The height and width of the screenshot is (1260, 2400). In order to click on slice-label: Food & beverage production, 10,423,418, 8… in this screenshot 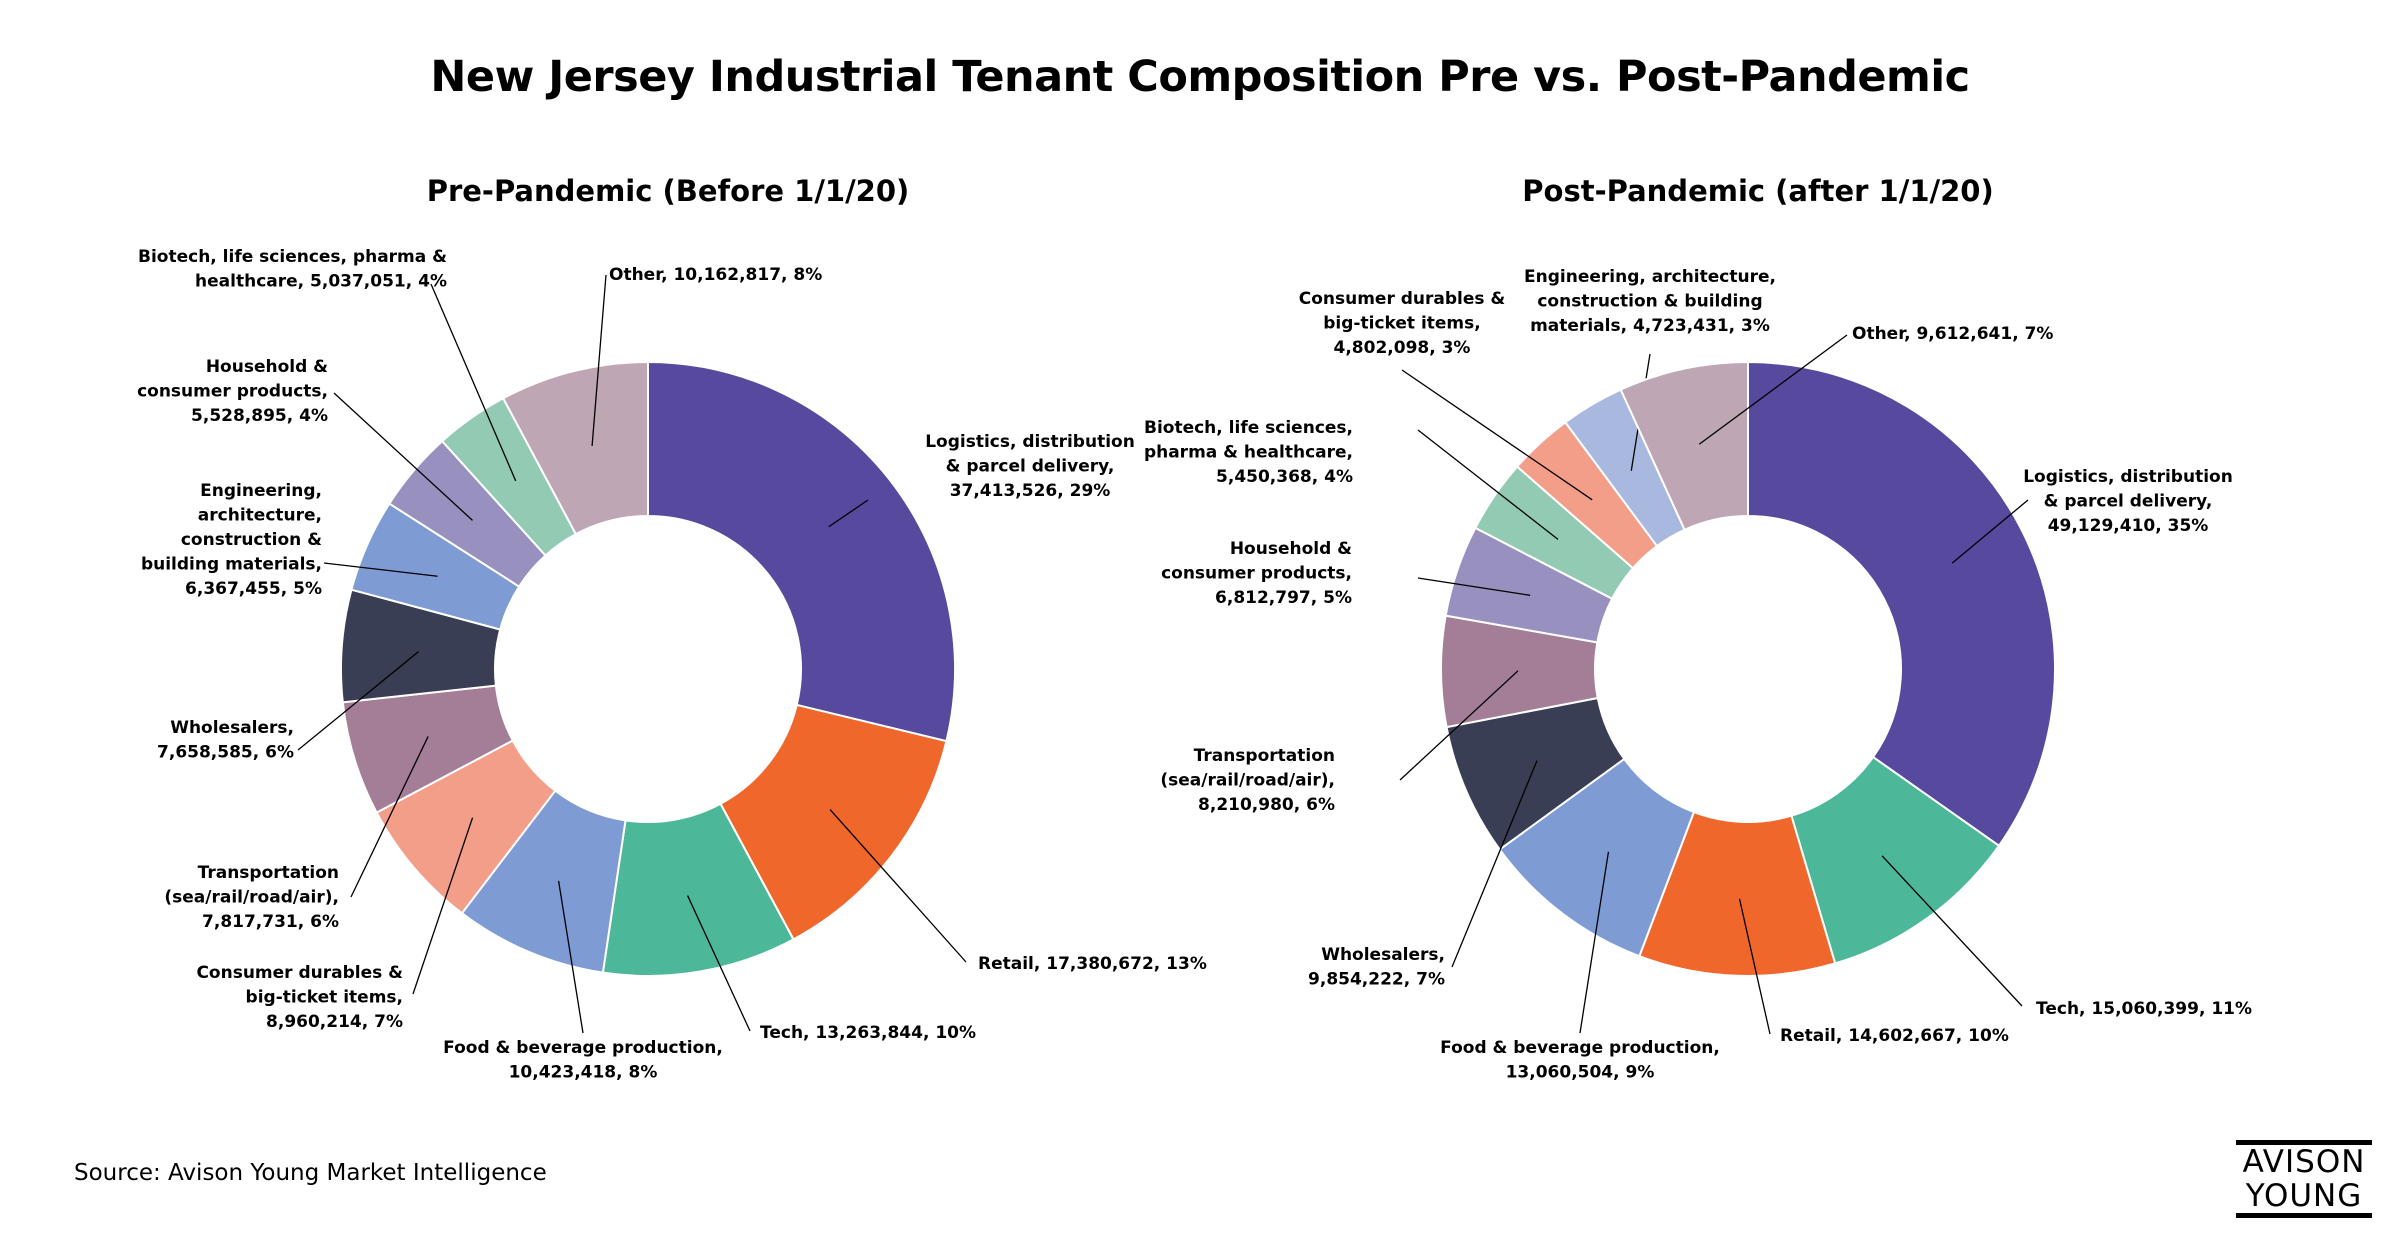, I will do `click(583, 1060)`.